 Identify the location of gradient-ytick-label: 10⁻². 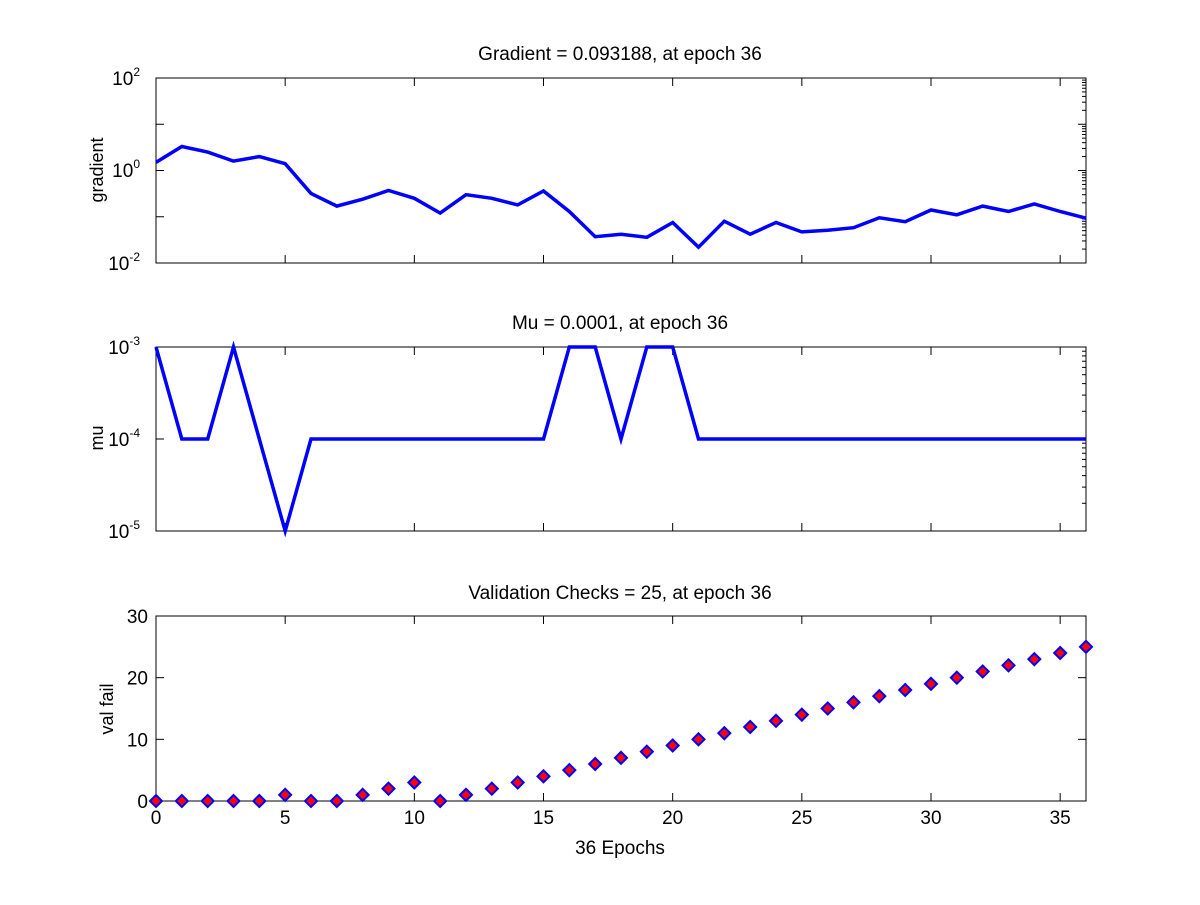
(124, 262).